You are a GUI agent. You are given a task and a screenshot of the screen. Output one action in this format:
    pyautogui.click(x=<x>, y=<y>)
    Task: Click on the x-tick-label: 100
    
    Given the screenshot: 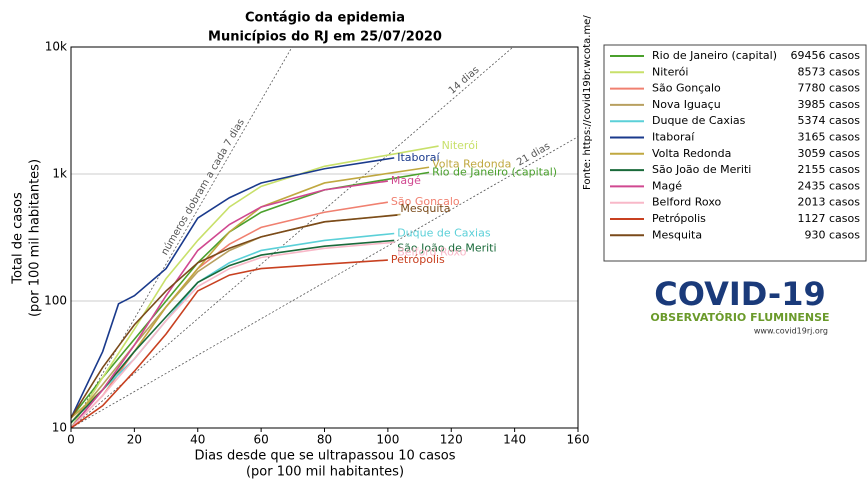 What is the action you would take?
    pyautogui.click(x=387, y=440)
    